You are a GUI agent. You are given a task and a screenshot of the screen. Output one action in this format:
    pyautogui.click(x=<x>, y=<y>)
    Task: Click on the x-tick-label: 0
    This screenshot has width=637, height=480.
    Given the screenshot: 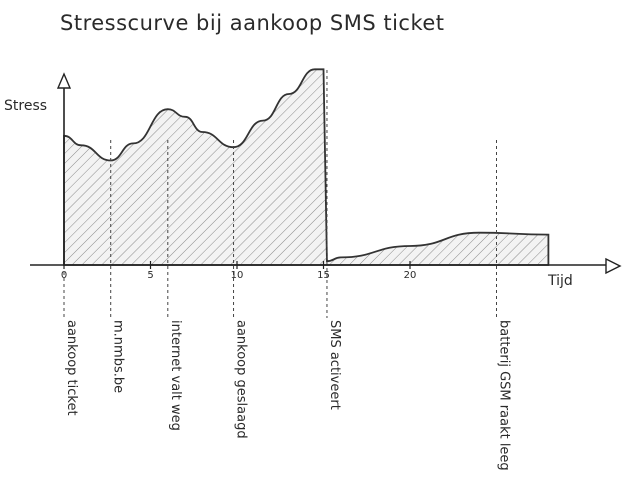 What is the action you would take?
    pyautogui.click(x=64, y=275)
    